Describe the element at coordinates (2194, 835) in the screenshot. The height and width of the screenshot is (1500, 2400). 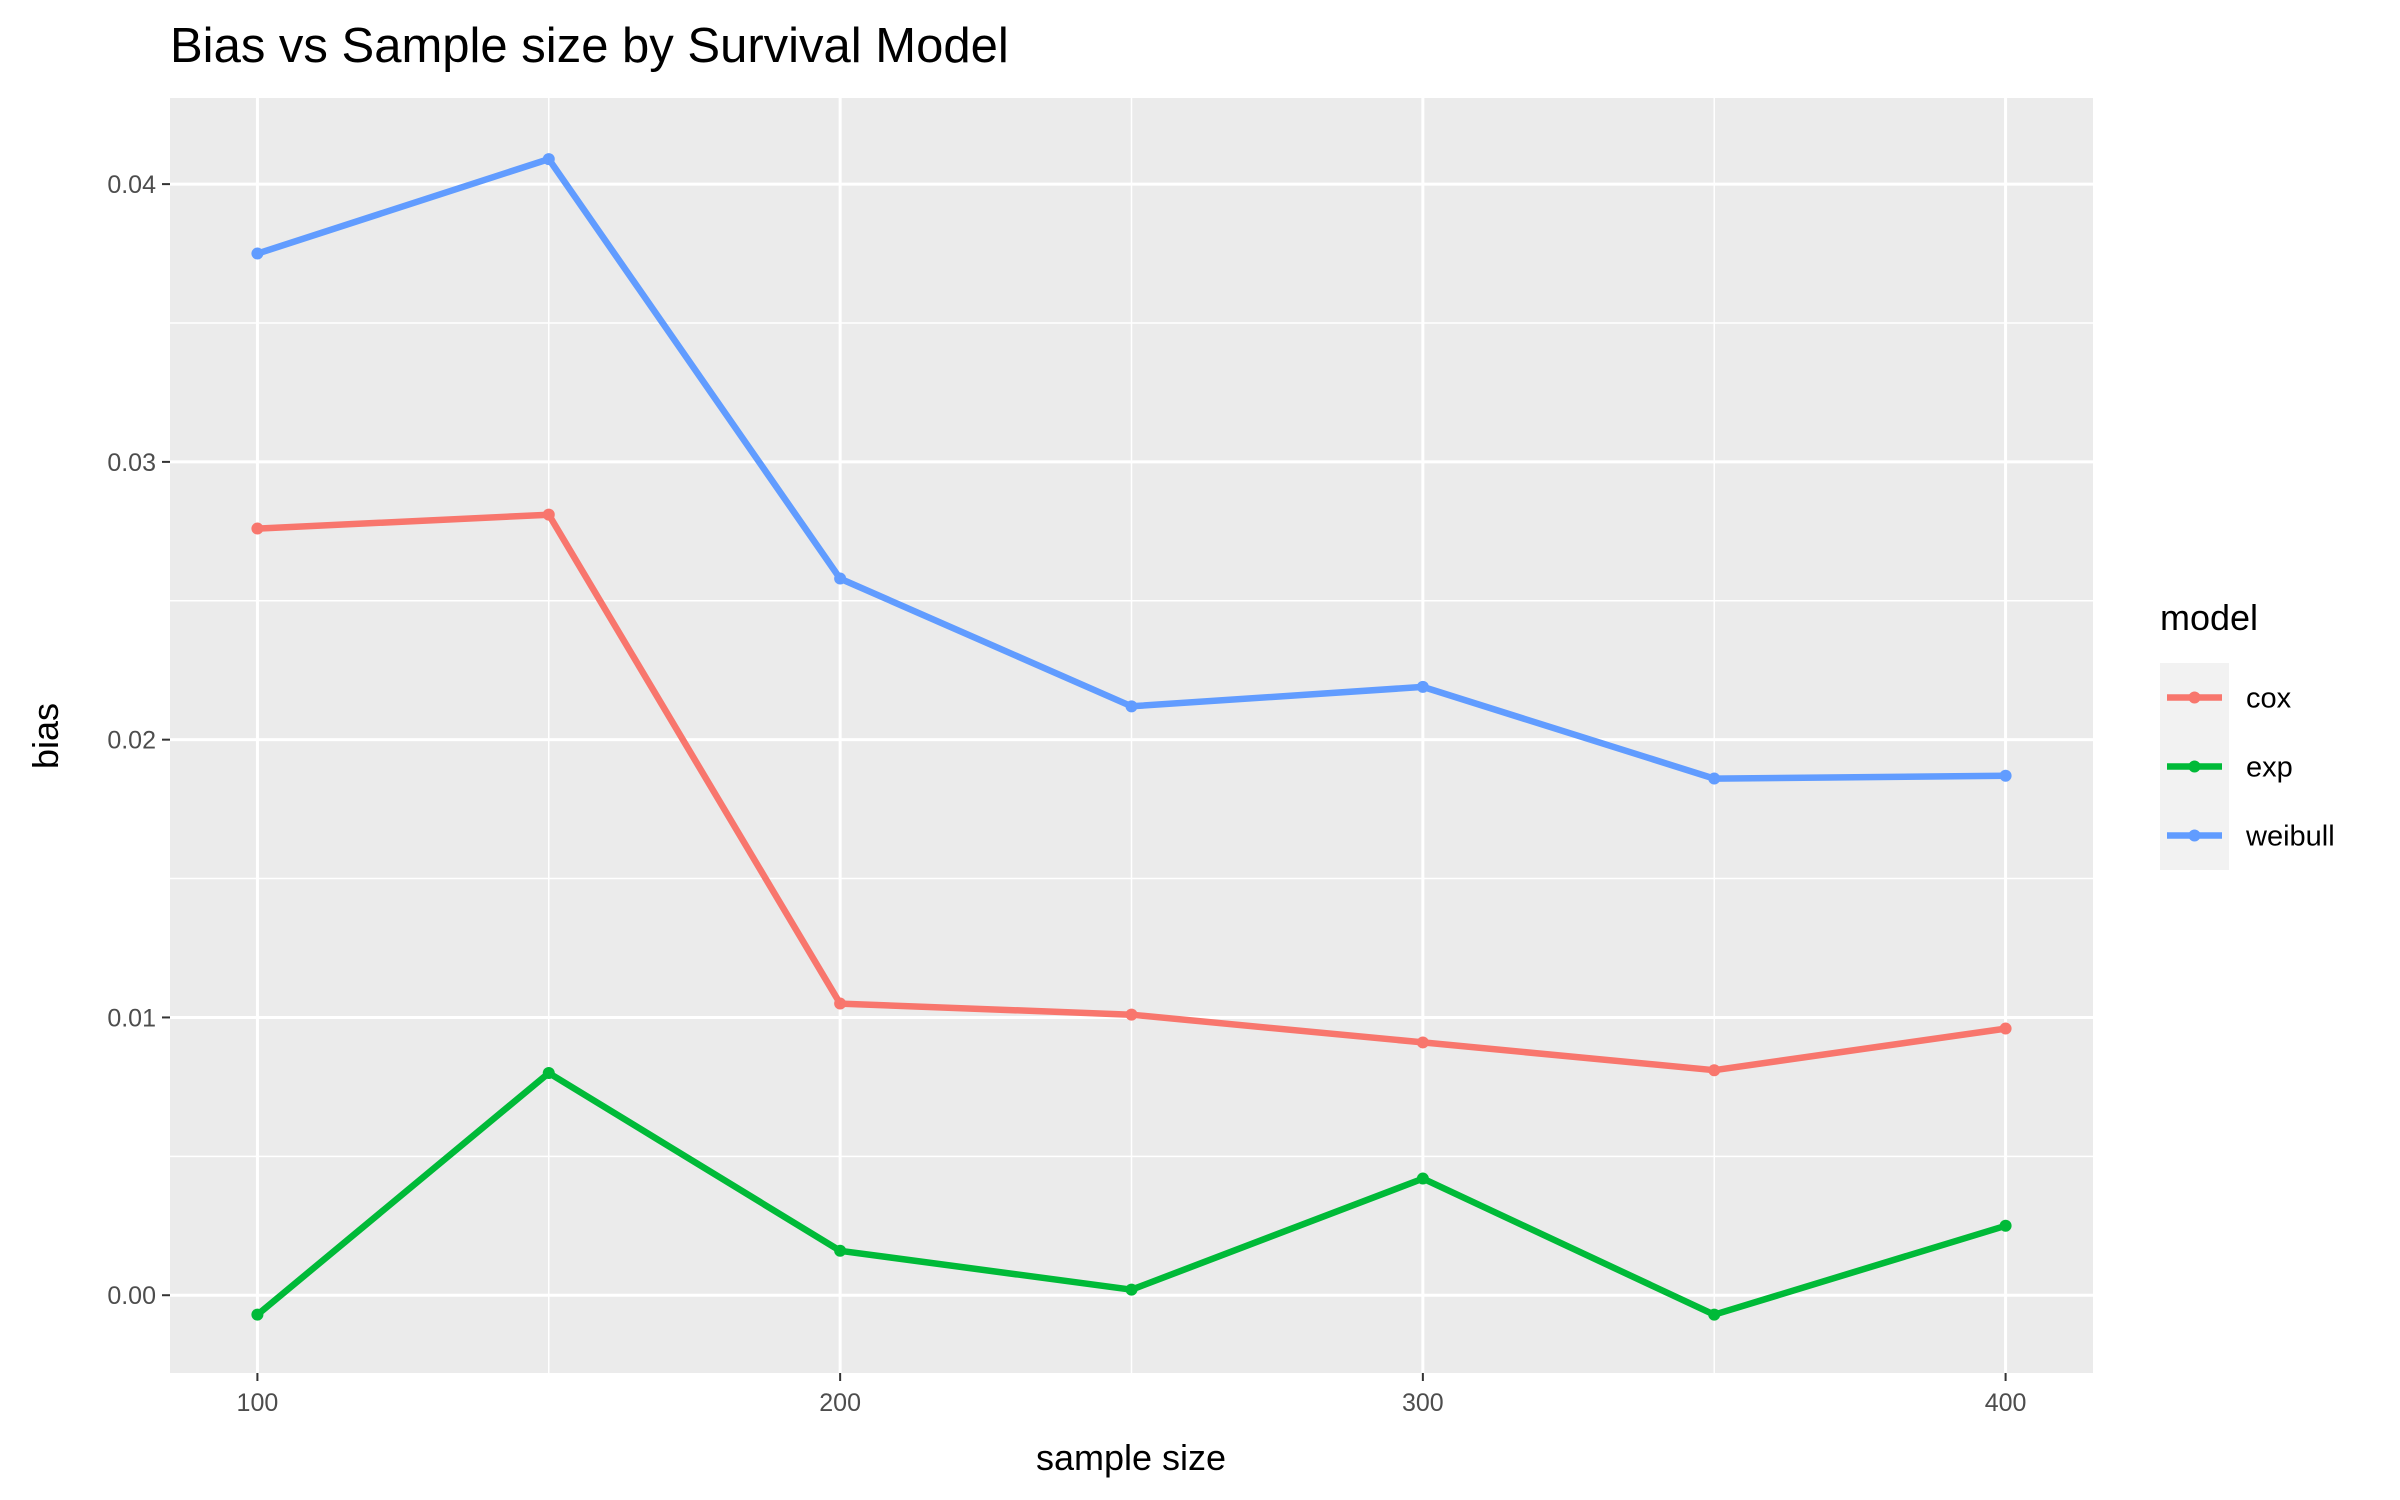
I see `legend-point-weibull` at that location.